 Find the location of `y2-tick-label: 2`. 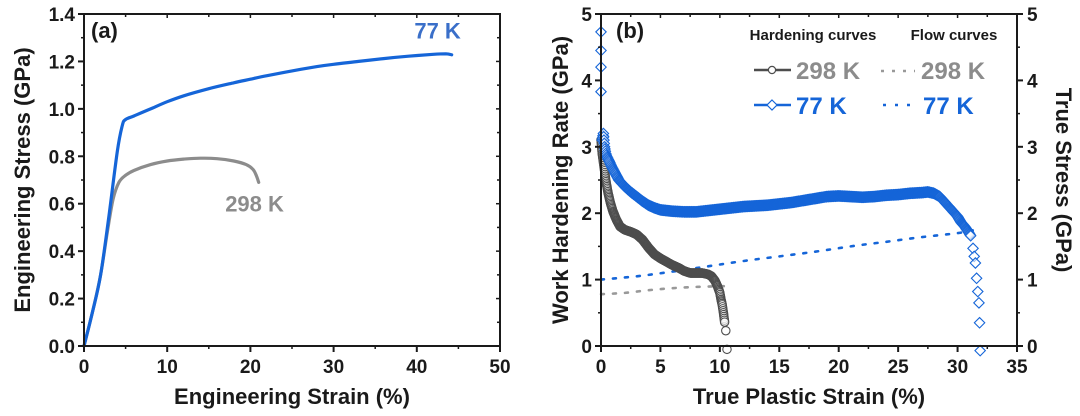

y2-tick-label: 2 is located at coordinates (1032, 214).